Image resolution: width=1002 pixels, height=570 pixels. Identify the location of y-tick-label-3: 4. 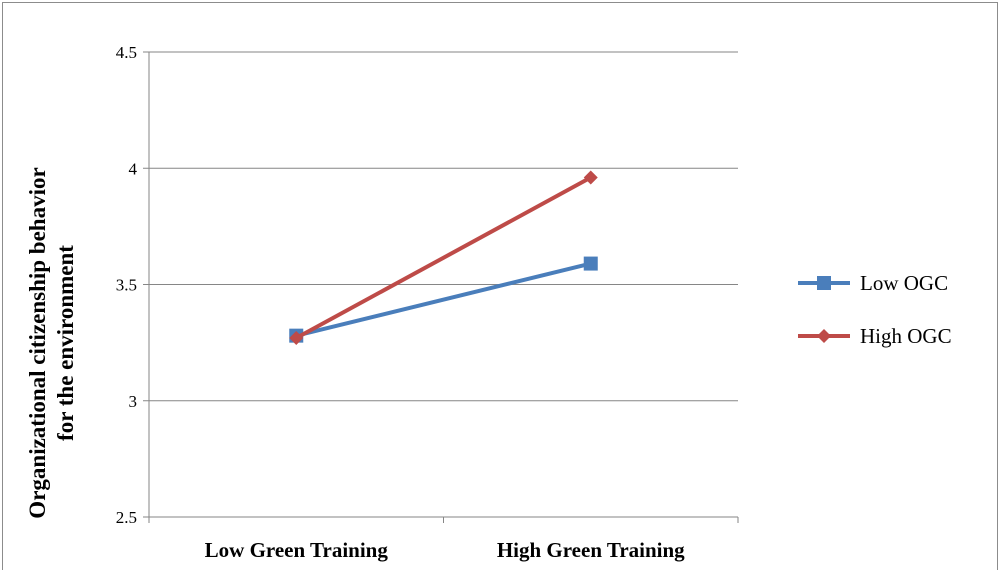
(133, 168).